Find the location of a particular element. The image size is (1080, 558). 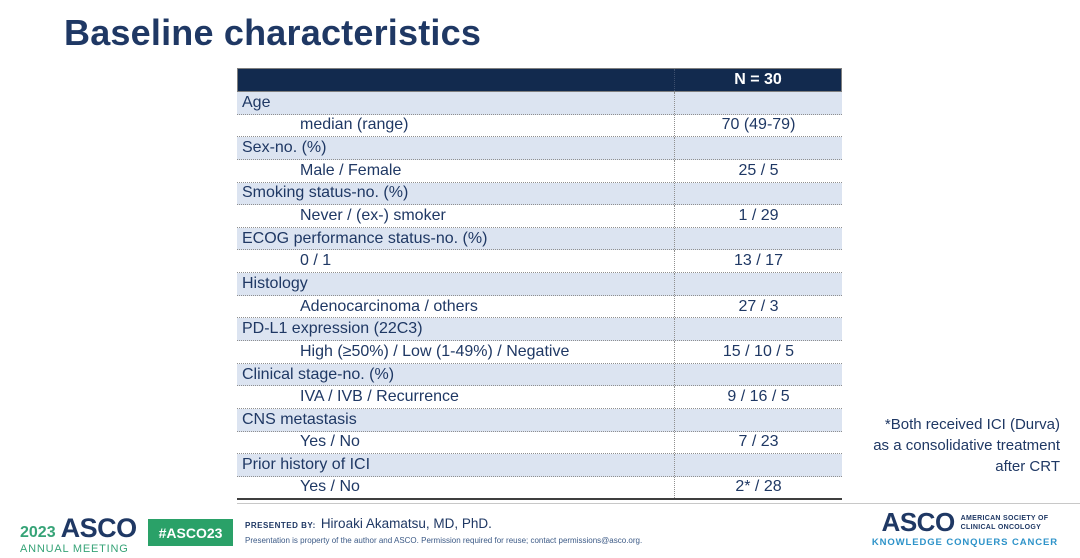

row-label: Smoking status-no. (%) is located at coordinates (325, 193).